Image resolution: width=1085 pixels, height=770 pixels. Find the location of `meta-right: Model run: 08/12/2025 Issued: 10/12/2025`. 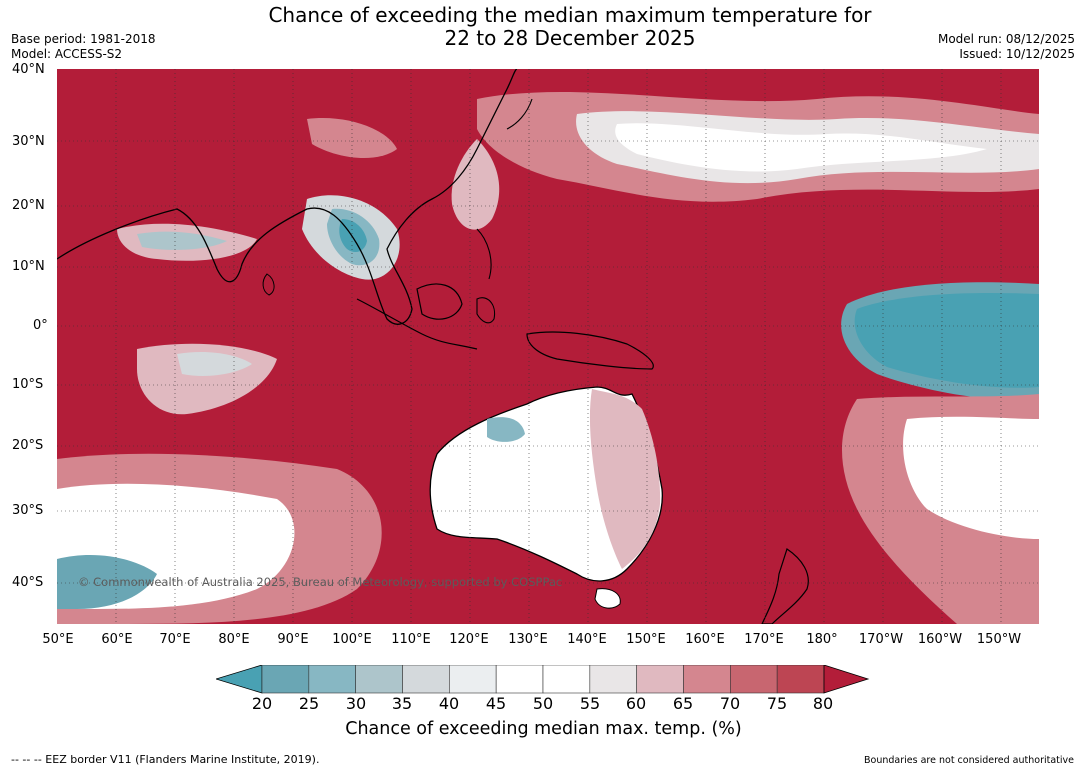

meta-right: Model run: 08/12/2025 Issued: 10/12/2025 is located at coordinates (1006, 47).